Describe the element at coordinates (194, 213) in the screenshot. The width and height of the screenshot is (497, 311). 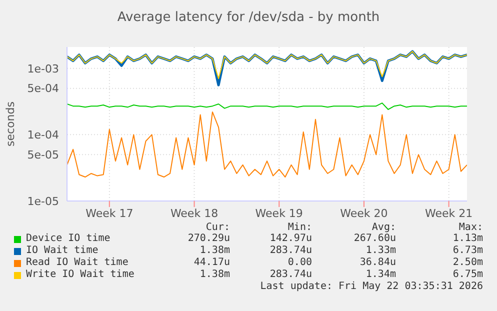
I see `x-tick-label: Week 18` at that location.